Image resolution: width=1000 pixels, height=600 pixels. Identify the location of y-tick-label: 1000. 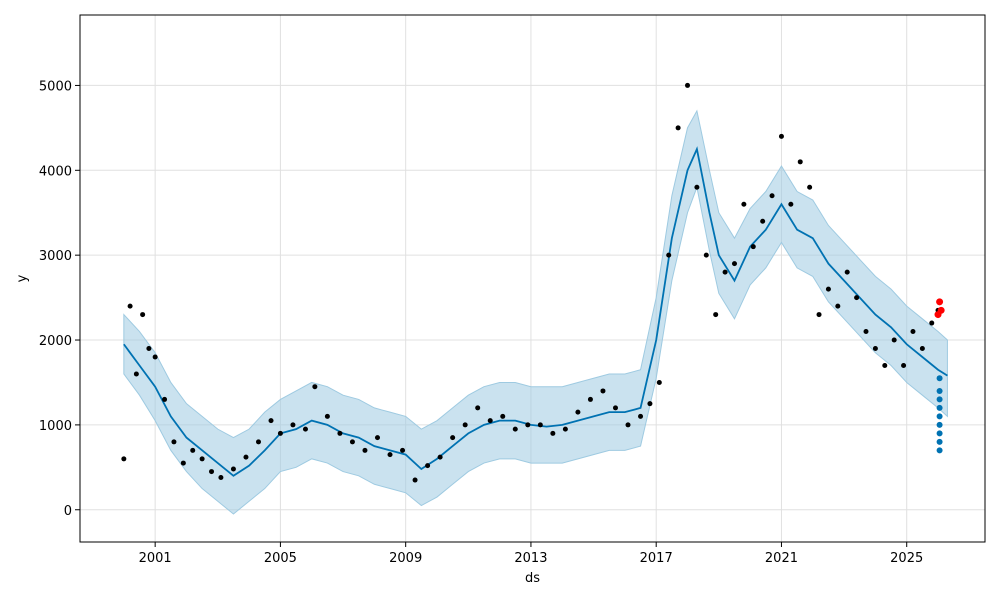
(55, 426).